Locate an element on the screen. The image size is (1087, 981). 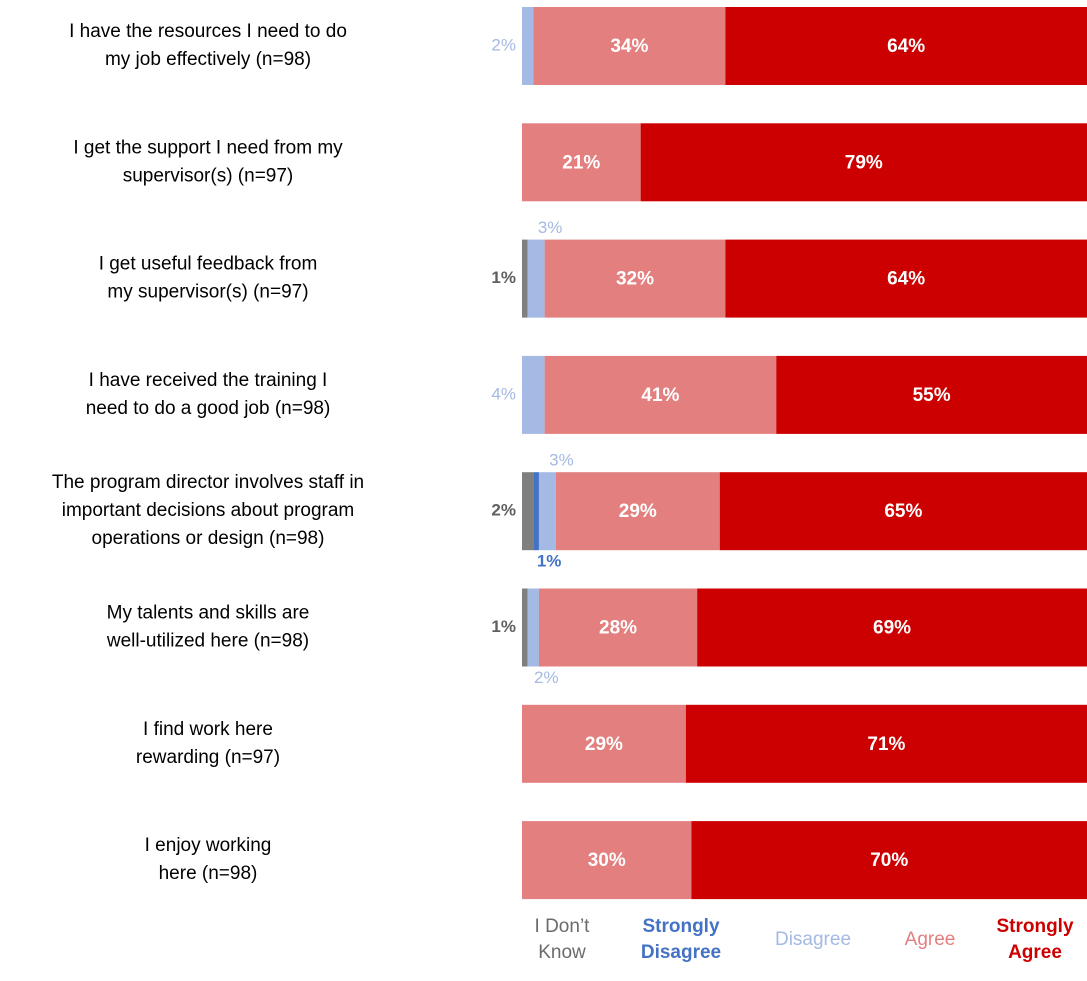
category-label: I have received the training I is located at coordinates (208, 380).